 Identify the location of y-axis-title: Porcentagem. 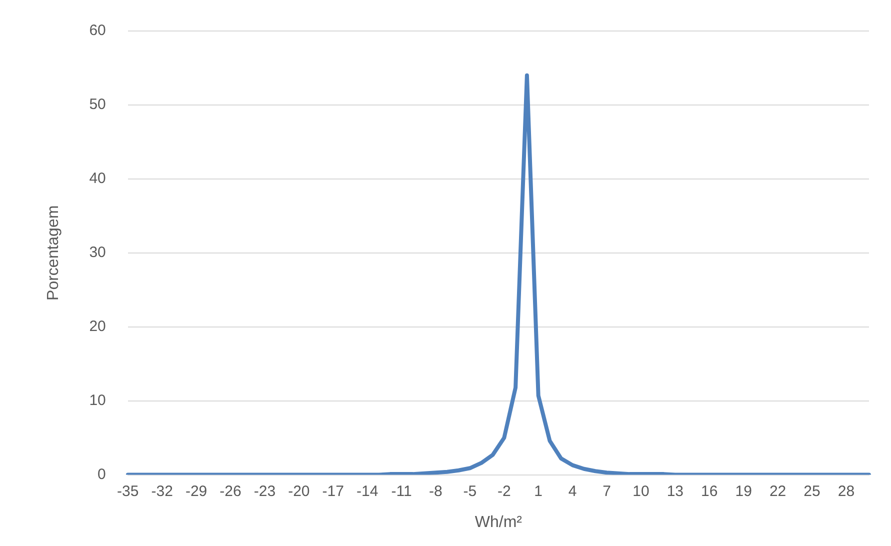
(53, 252).